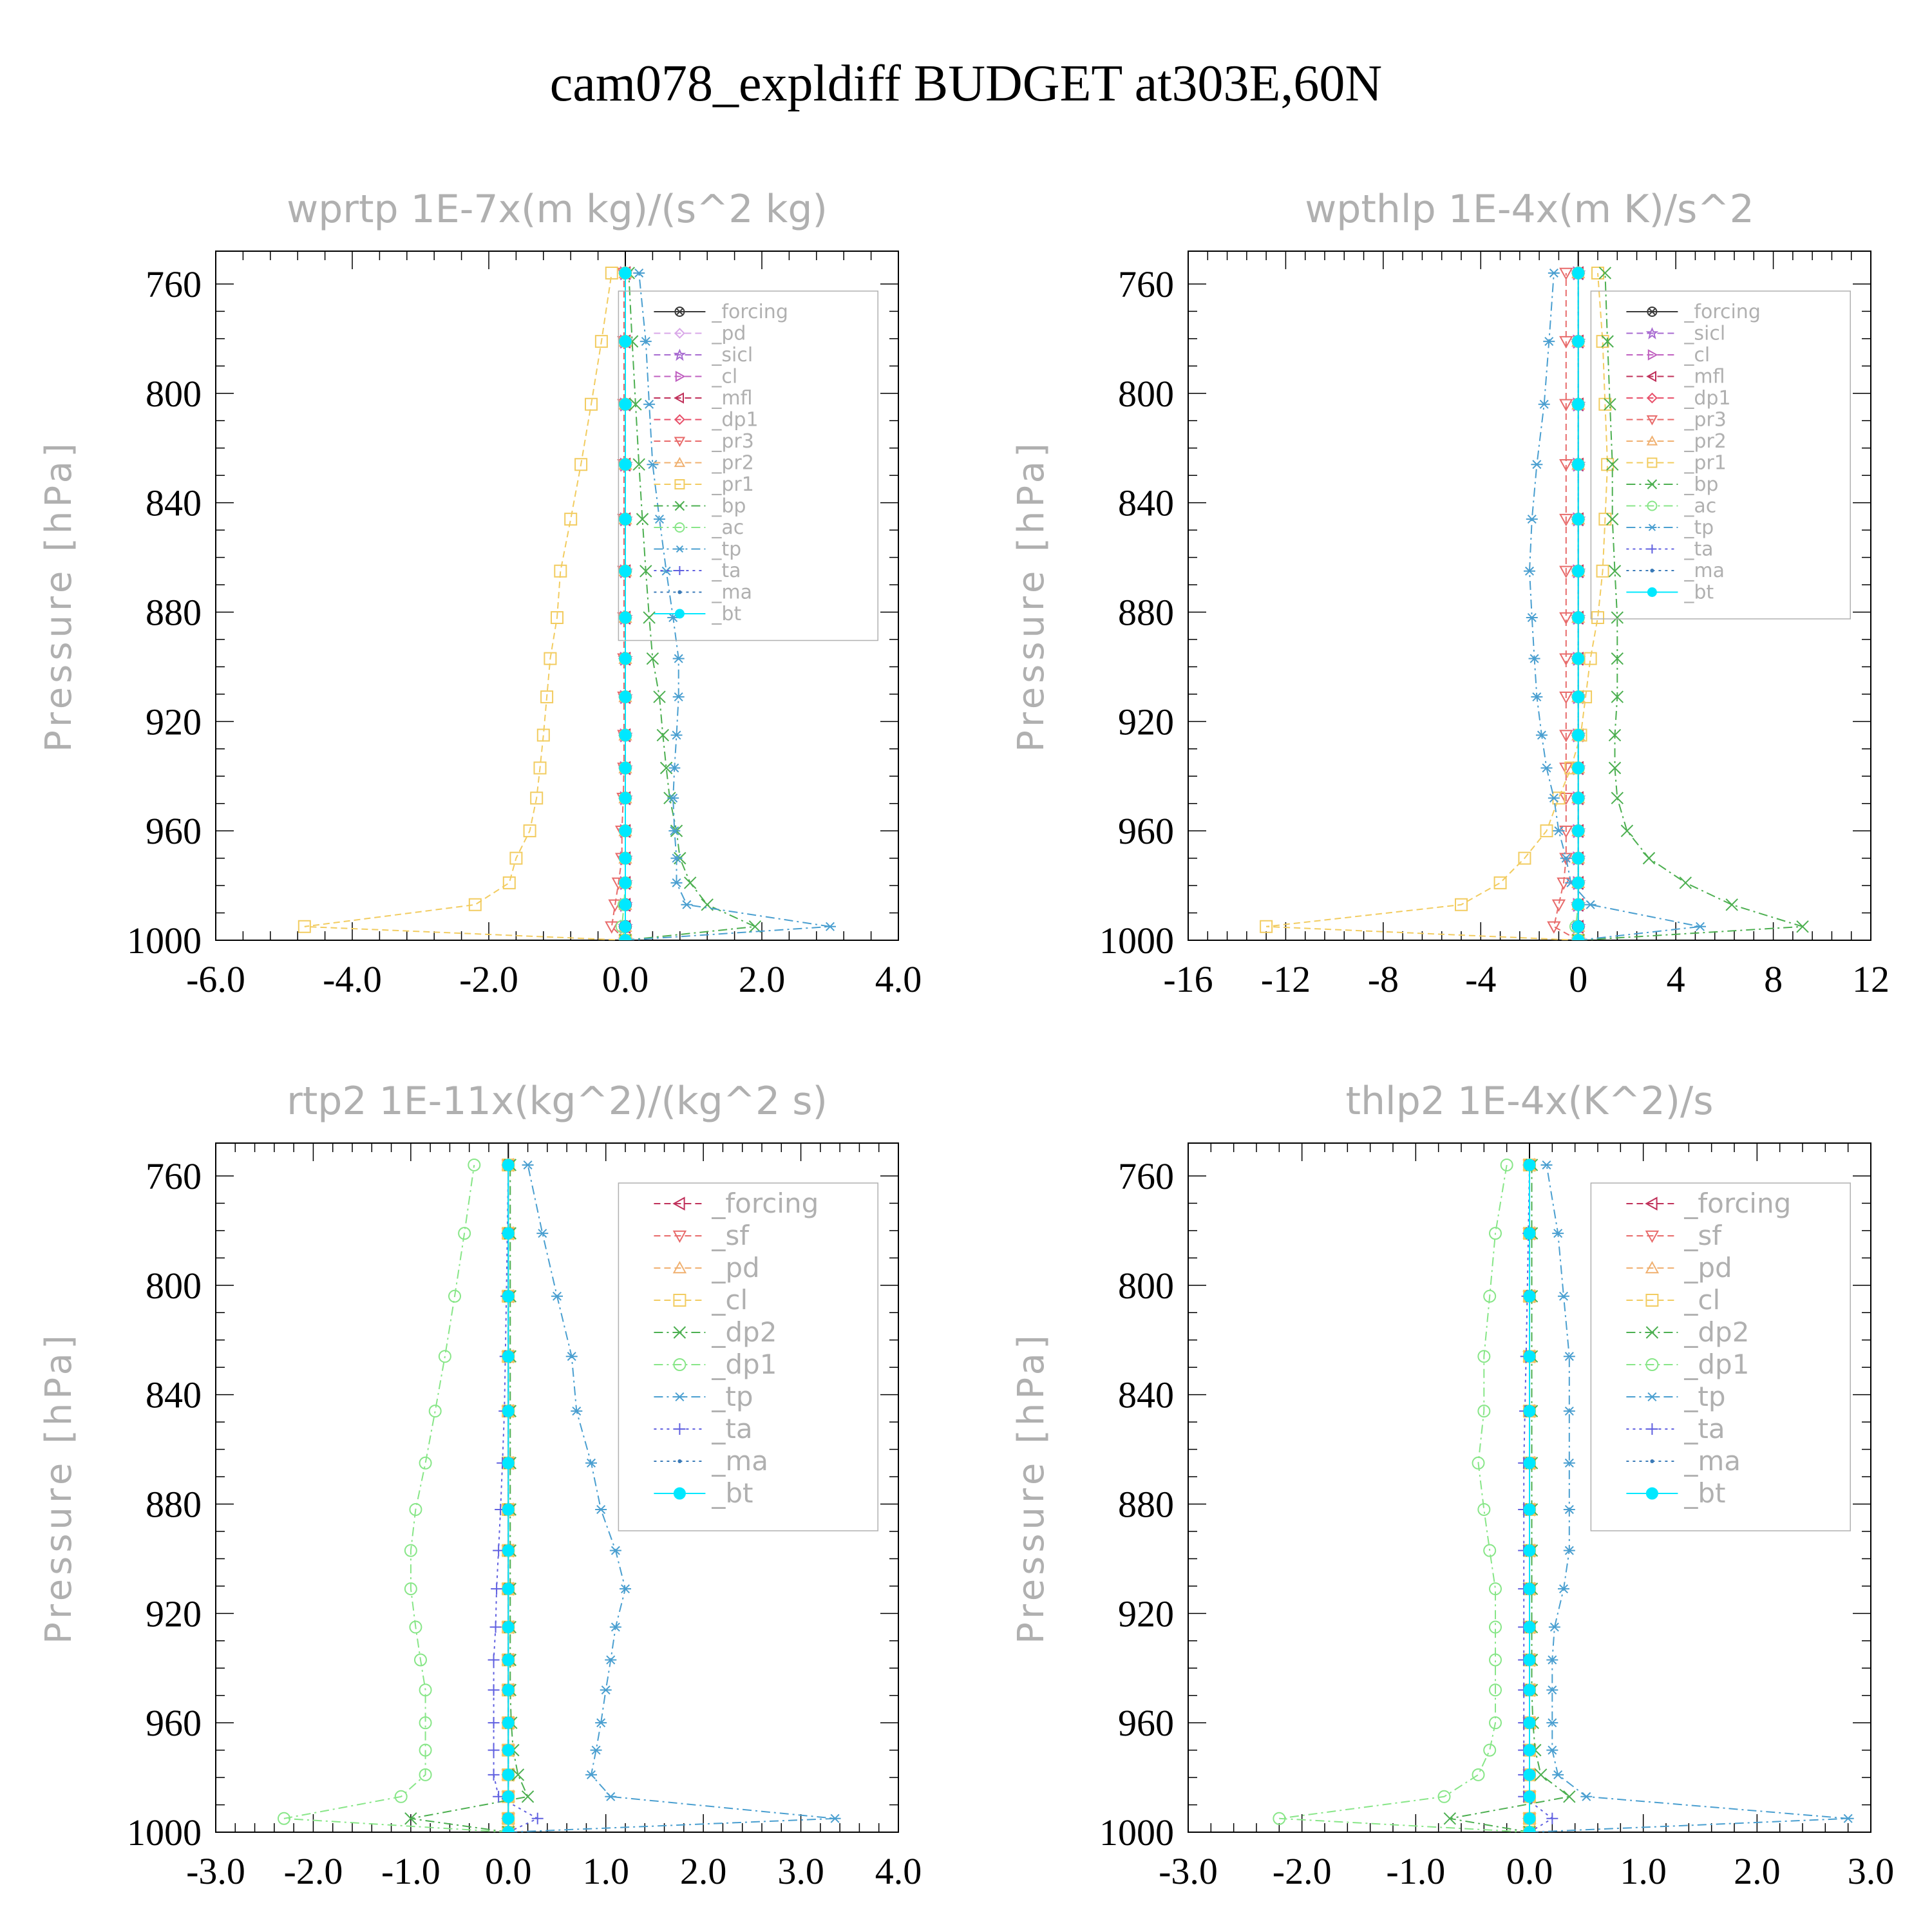 This screenshot has width=1932, height=1932. I want to click on y-axis-label: Pressure [hPa], so click(59, 1487).